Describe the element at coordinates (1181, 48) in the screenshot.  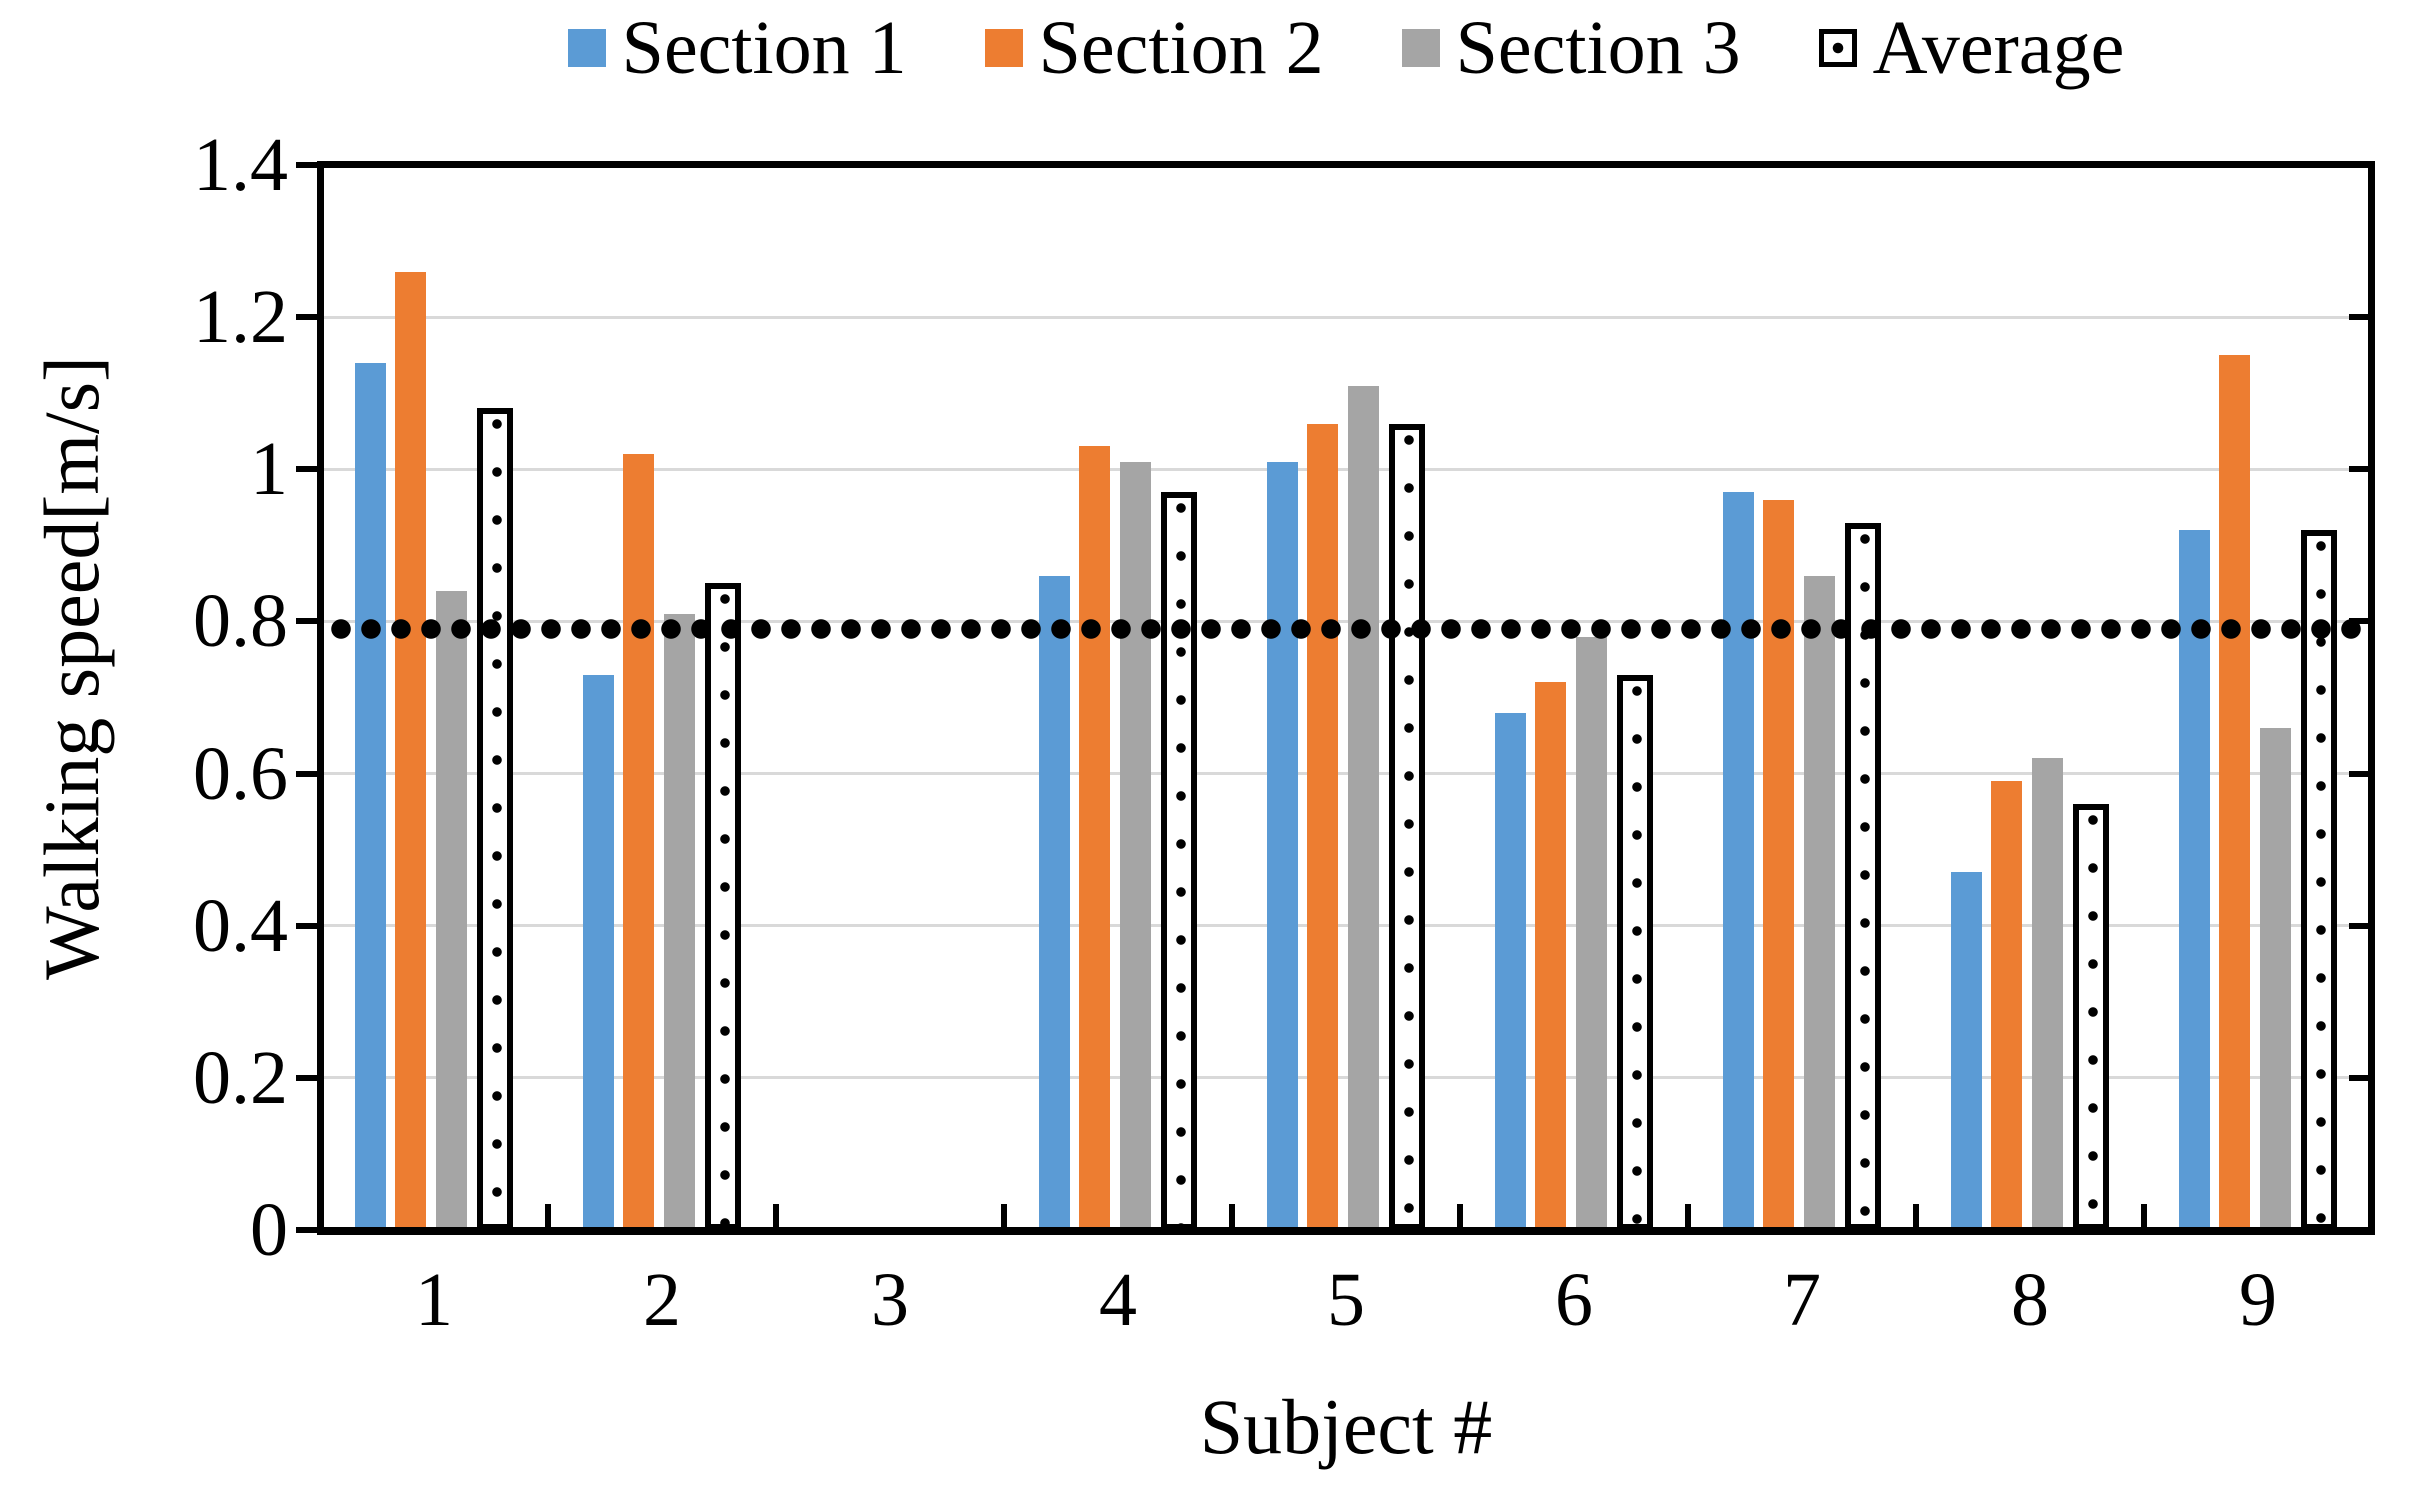
I see `legend-label: Section 2` at that location.